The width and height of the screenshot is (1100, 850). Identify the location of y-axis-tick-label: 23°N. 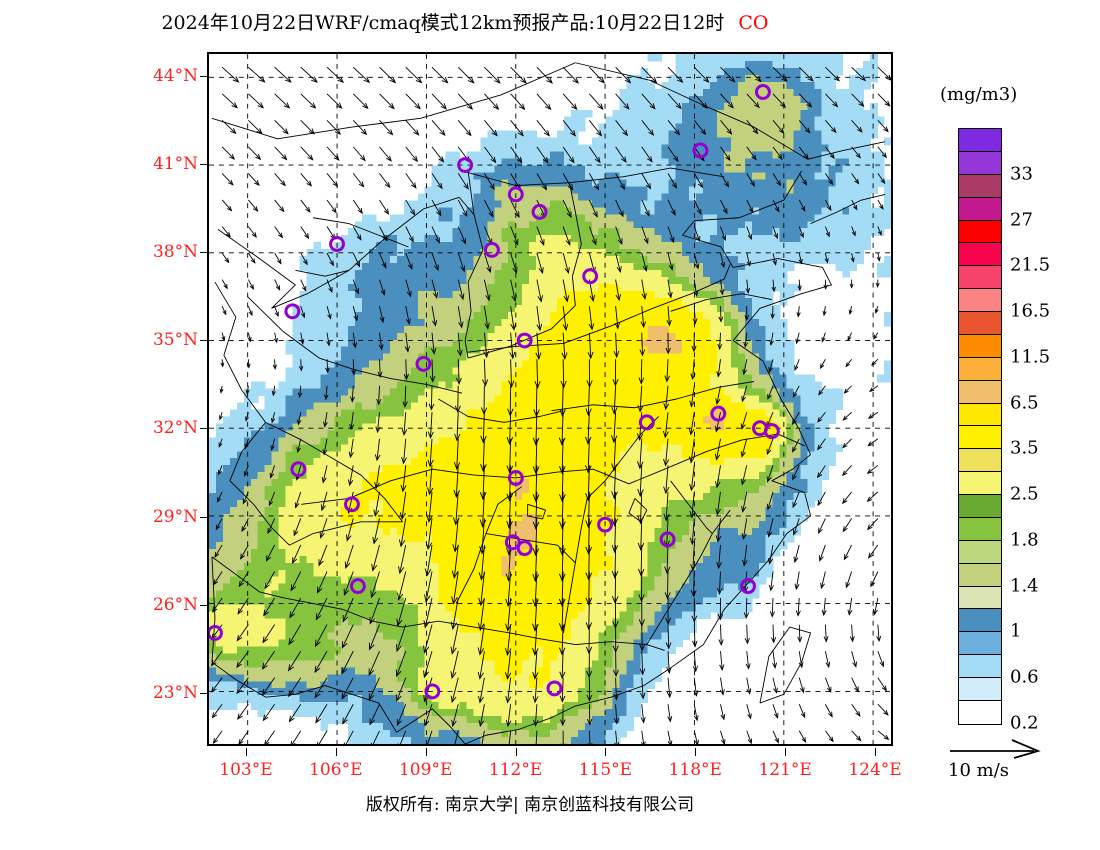
(175, 693).